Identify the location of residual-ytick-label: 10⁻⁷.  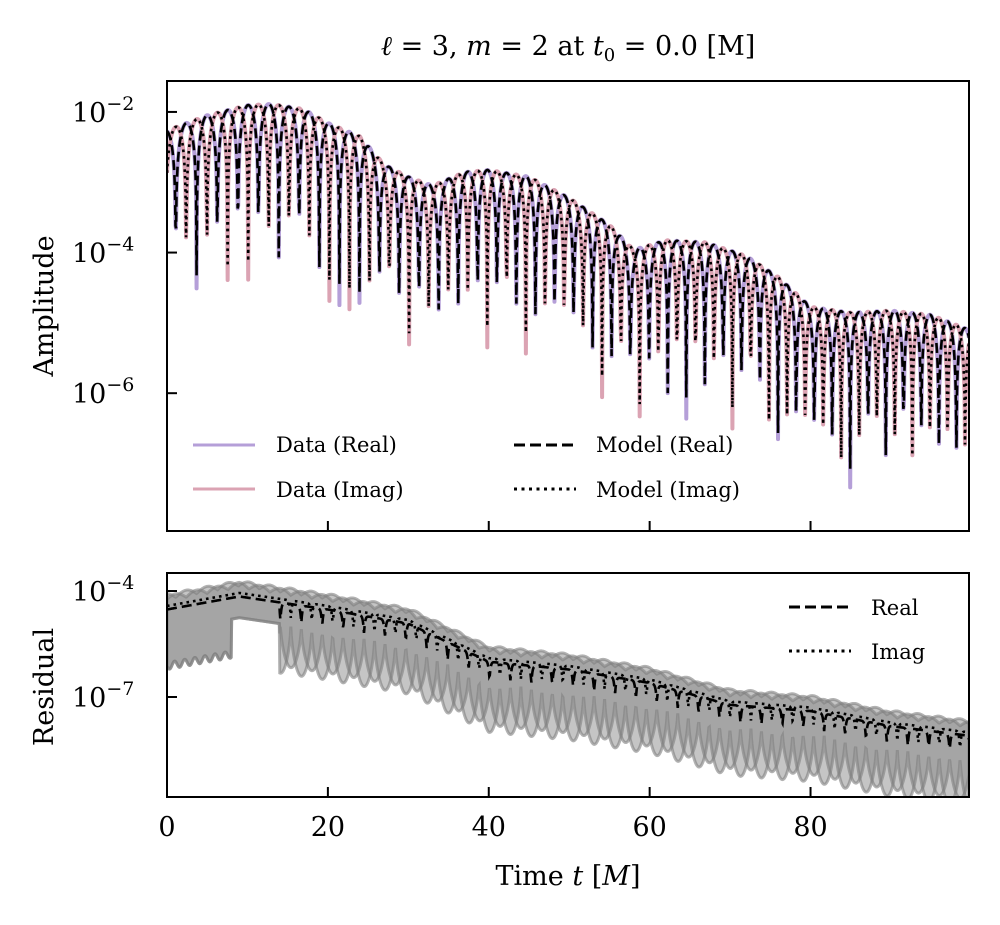
(103, 696).